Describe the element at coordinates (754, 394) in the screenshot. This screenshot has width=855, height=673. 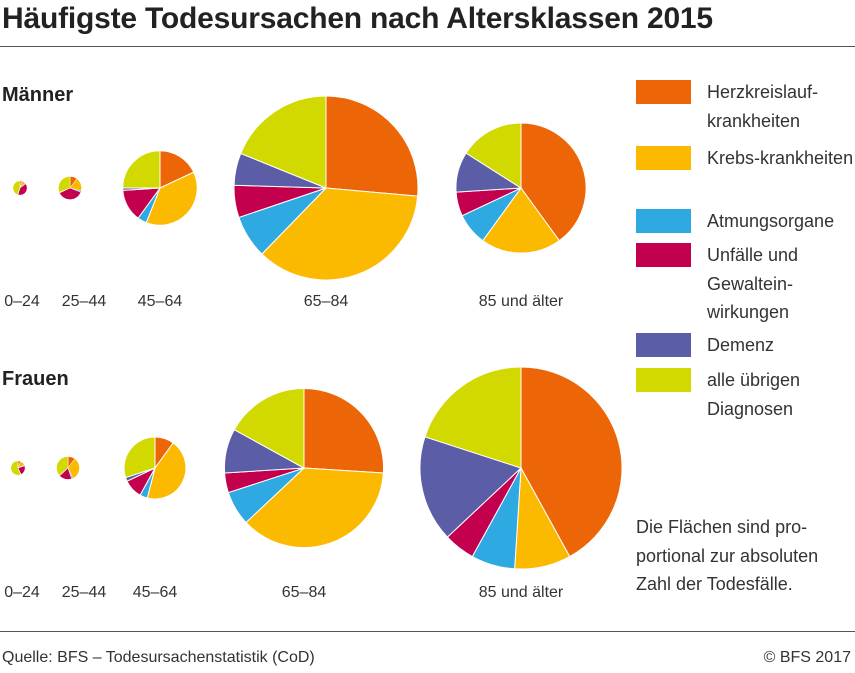
I see `legend-label-uebrige: alle übrigen Diagnosen` at that location.